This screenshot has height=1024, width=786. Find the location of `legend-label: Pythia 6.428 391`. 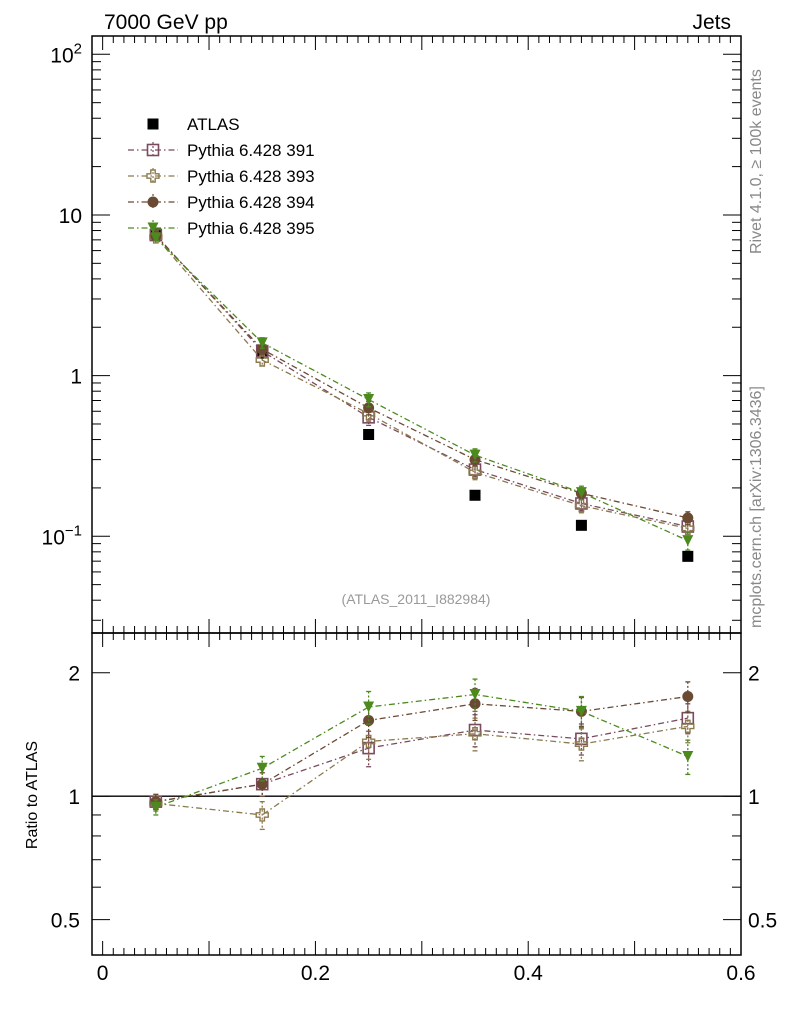

legend-label: Pythia 6.428 391 is located at coordinates (251, 150).